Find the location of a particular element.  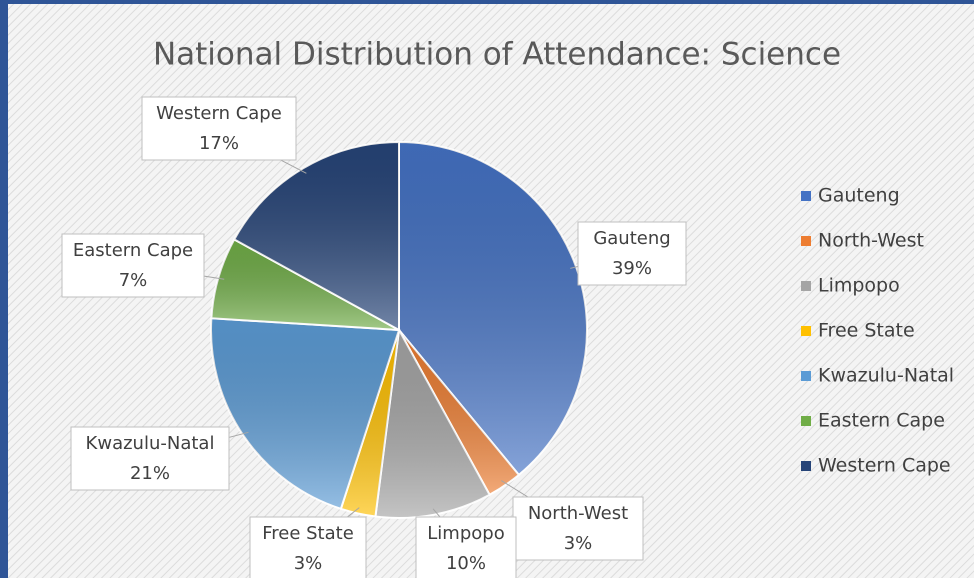

legend-label: Free State is located at coordinates (866, 331).